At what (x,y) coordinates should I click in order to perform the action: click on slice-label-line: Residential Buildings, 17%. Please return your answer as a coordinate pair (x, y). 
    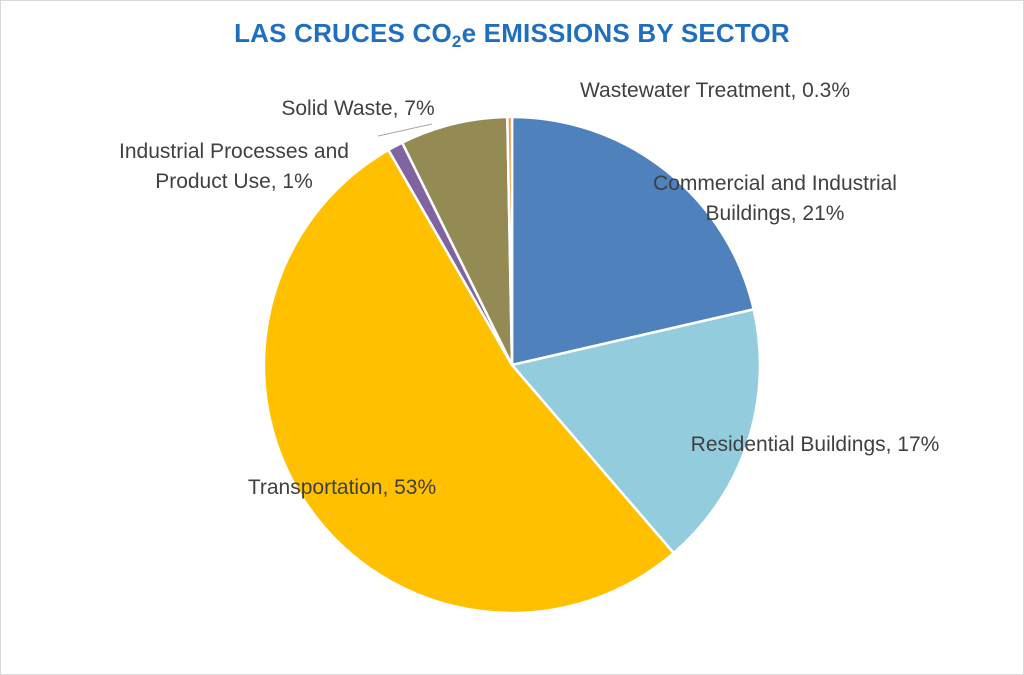
    Looking at the image, I should click on (815, 444).